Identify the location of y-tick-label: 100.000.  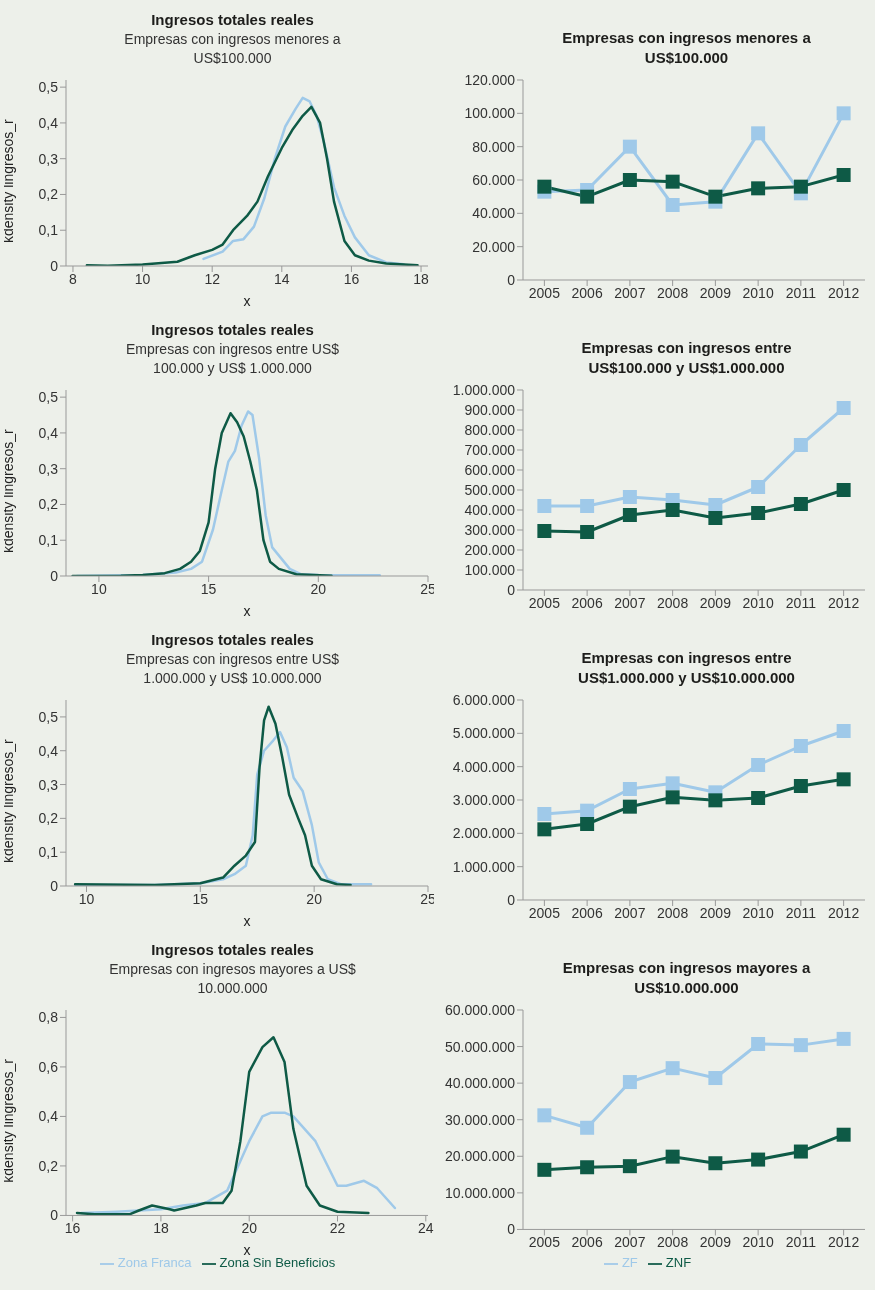
(489, 113).